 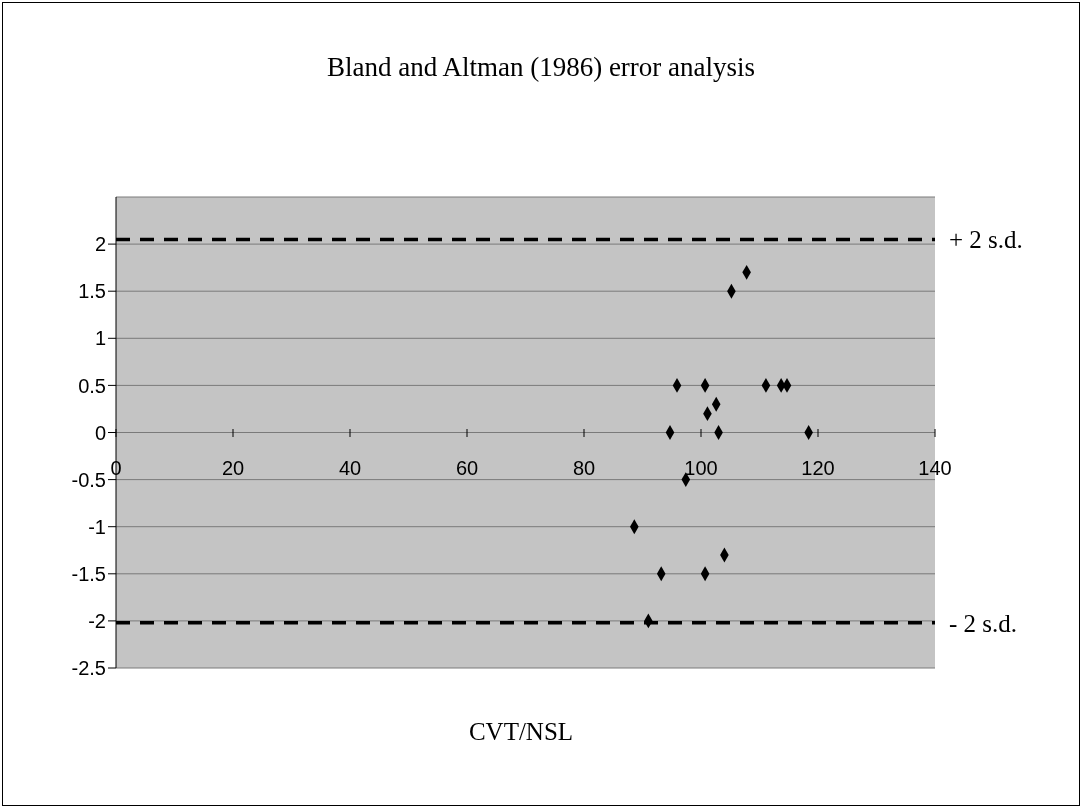 What do you see at coordinates (88, 668) in the screenshot?
I see `y-tick-label: -2.5` at bounding box center [88, 668].